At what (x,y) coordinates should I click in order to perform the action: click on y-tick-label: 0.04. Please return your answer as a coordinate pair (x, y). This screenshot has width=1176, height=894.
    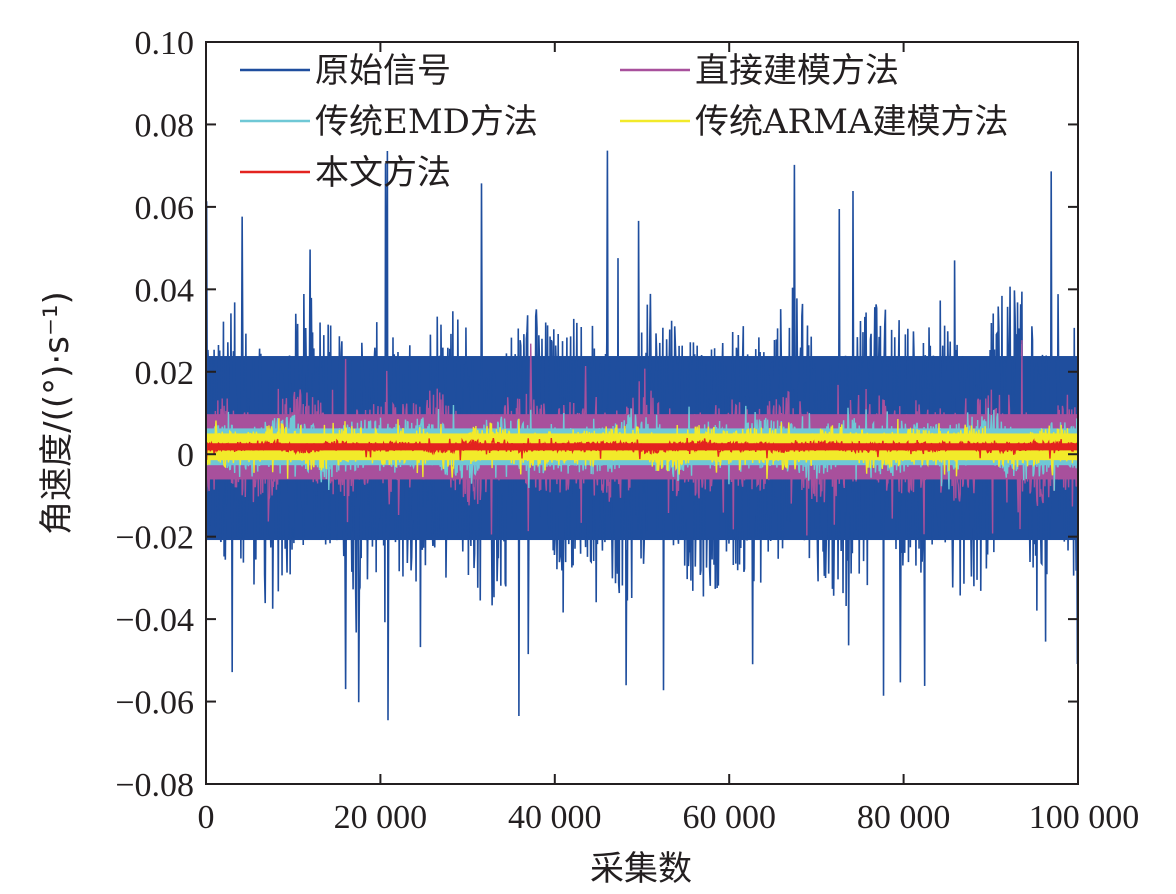
    Looking at the image, I should click on (165, 290).